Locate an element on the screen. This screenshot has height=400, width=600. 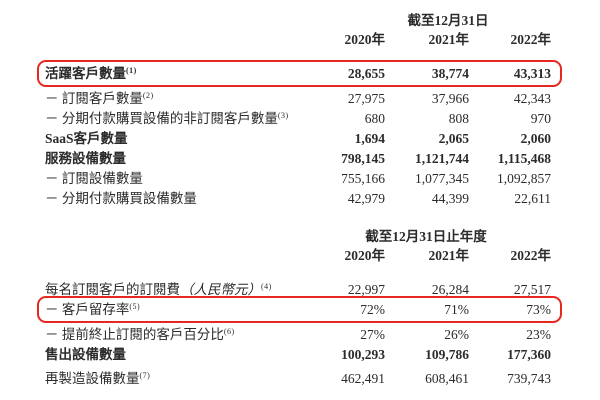
table-row: 每名訂閱客戶的訂閱費（人民幣元）(4) 22,997 26,284 27,517 is located at coordinates (298, 290).